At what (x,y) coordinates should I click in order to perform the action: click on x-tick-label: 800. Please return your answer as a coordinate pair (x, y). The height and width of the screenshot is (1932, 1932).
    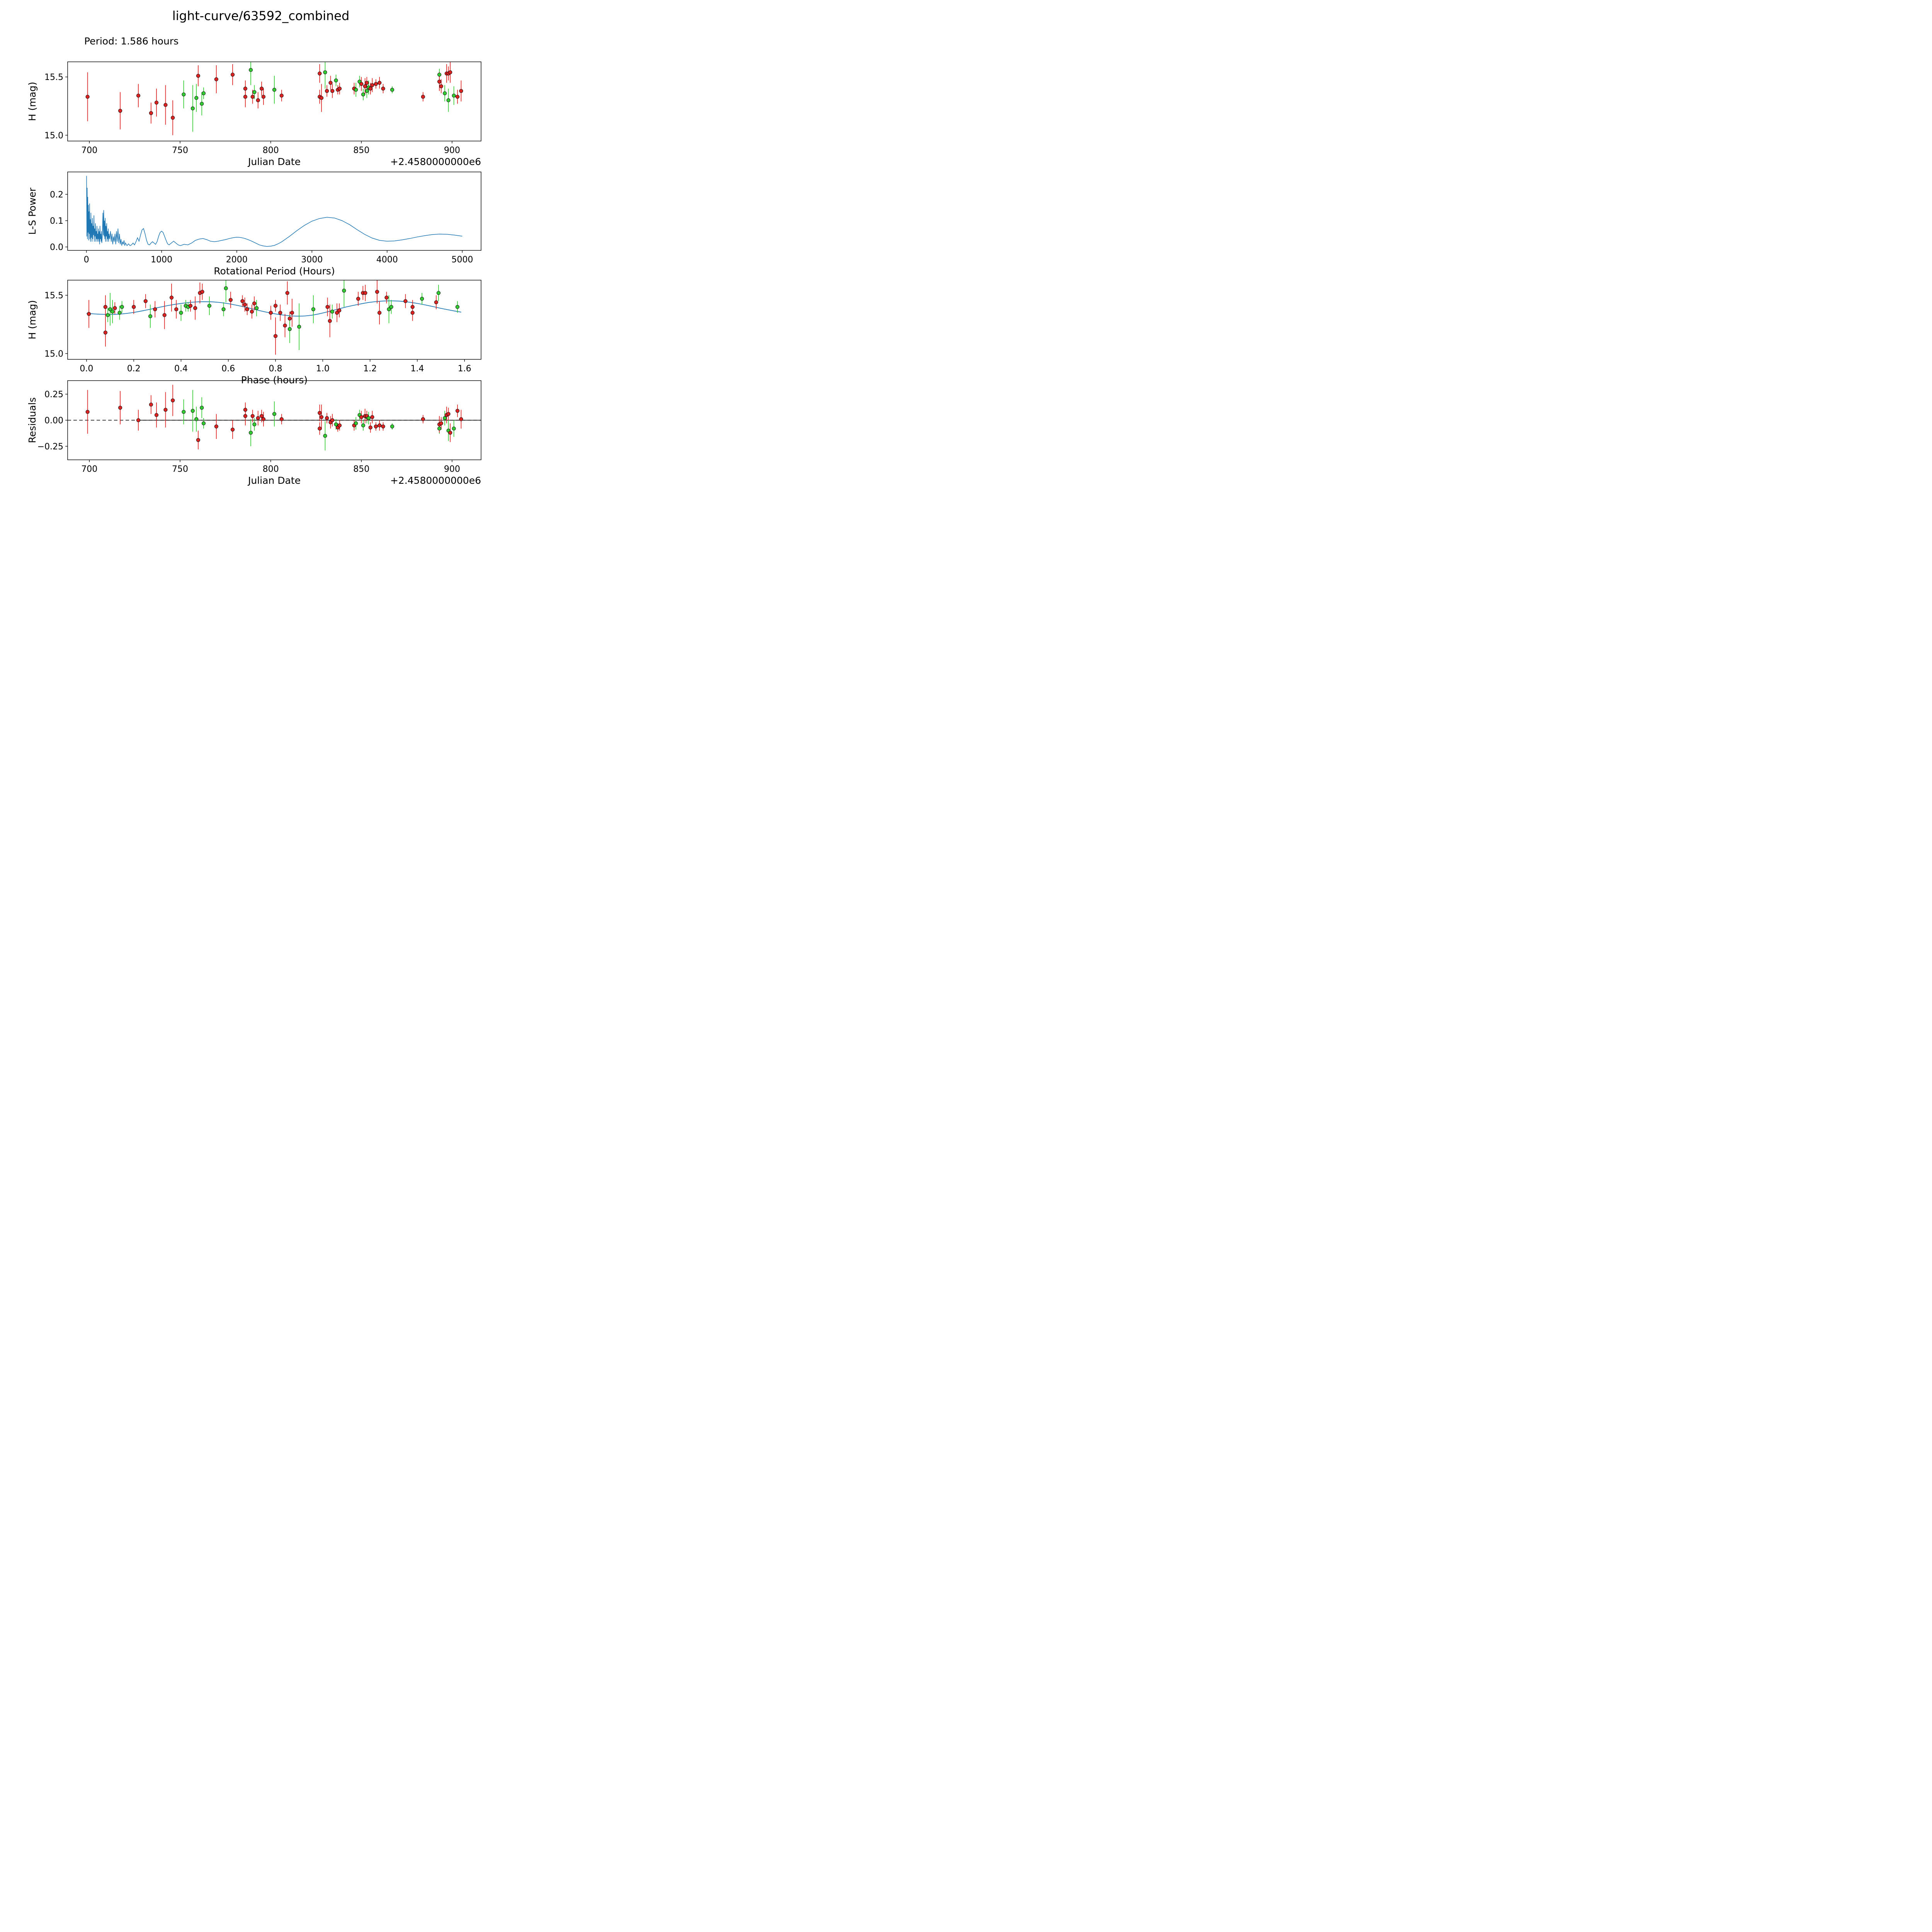
    Looking at the image, I should click on (271, 151).